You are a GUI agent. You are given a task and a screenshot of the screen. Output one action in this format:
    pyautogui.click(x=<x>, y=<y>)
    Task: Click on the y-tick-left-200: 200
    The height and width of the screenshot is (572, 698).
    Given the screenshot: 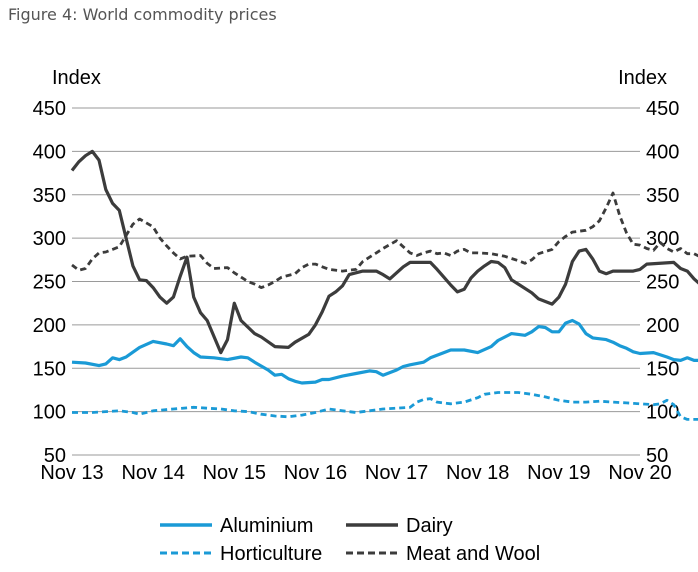 What is the action you would take?
    pyautogui.click(x=49, y=326)
    